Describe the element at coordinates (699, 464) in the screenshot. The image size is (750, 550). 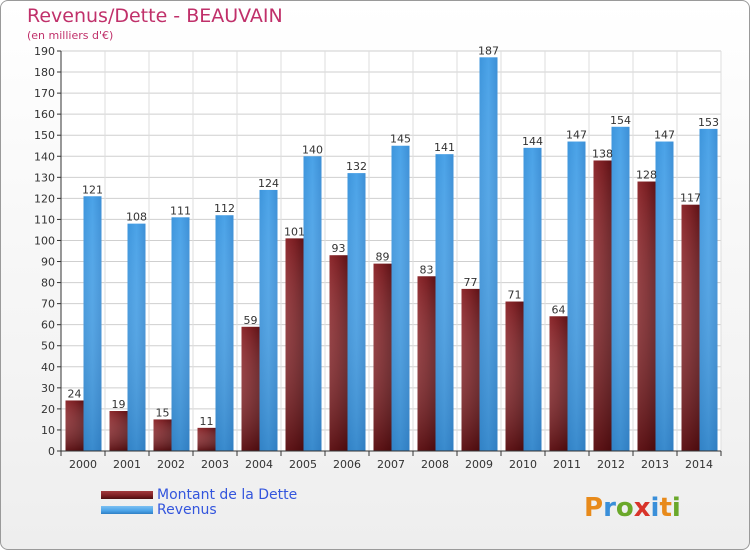
I see `x-tick-label: 2014` at that location.